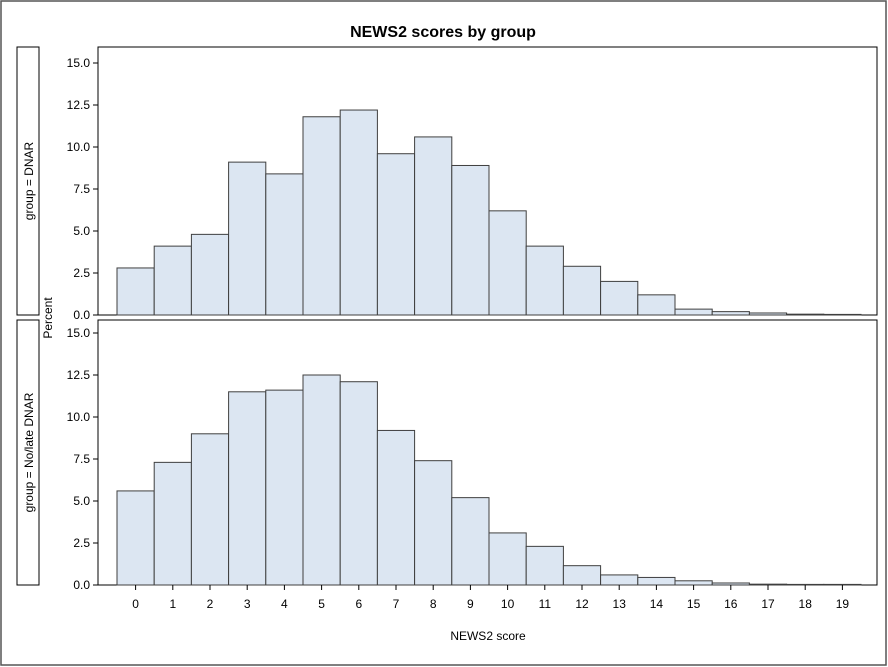 The width and height of the screenshot is (888, 667). I want to click on x-axis: 0 1 2 3 4 5 6 7 8 9 10 11 12 13 14 15 16 17 18 19, so click(490, 598).